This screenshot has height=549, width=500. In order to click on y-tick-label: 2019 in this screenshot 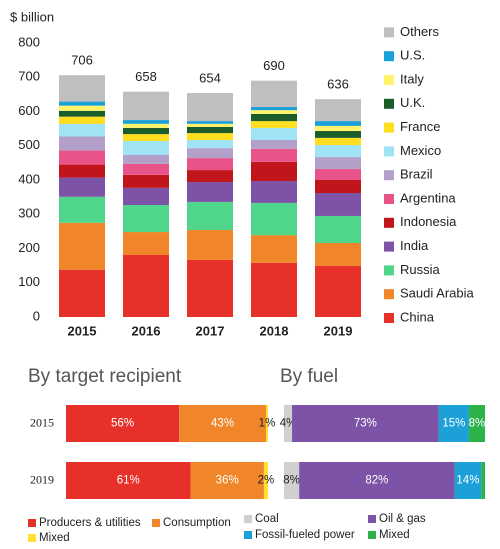, I will do `click(42, 479)`.